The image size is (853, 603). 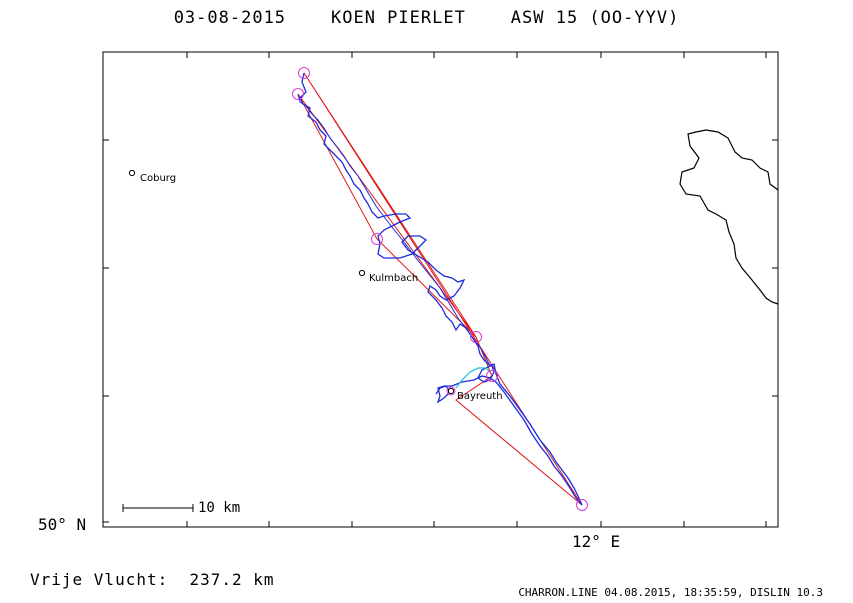 What do you see at coordinates (595, 18) in the screenshot?
I see `glider-name: ASW 15 (OO-YYV)` at bounding box center [595, 18].